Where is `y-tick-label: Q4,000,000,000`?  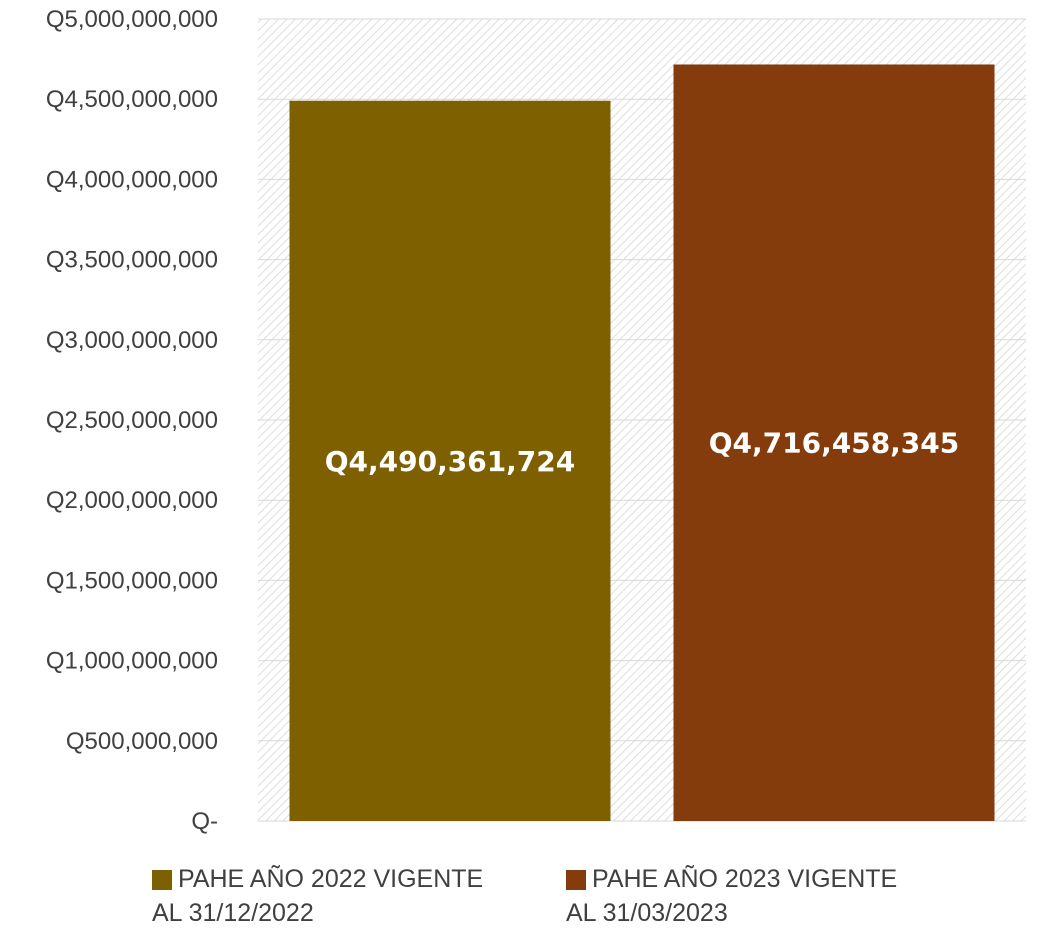 y-tick-label: Q4,000,000,000 is located at coordinates (132, 179).